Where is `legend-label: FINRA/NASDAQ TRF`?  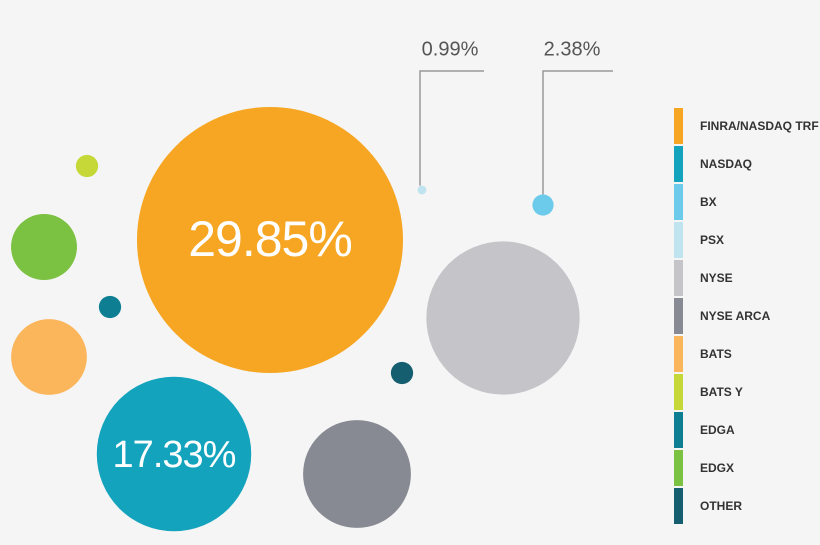 legend-label: FINRA/NASDAQ TRF is located at coordinates (759, 126).